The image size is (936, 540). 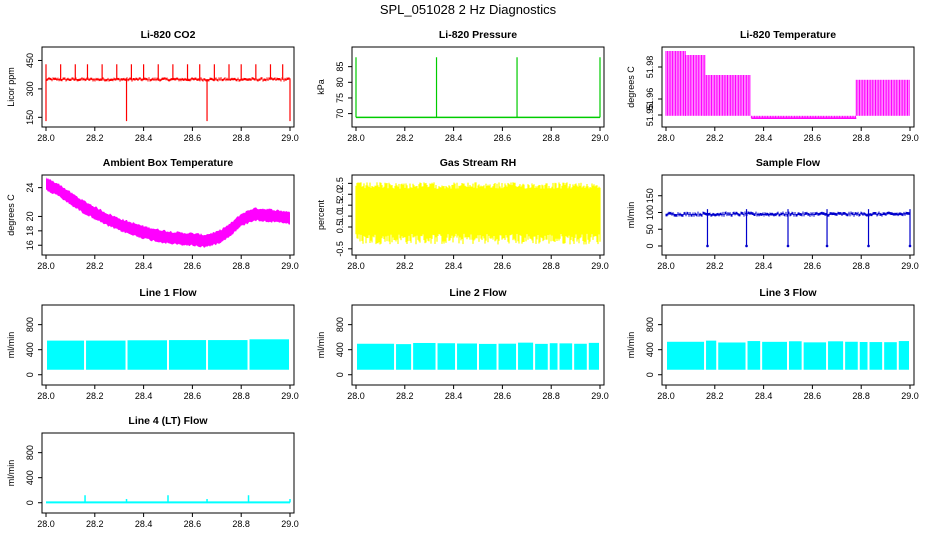 What do you see at coordinates (340, 67) in the screenshot?
I see `y-tick-label: 85` at bounding box center [340, 67].